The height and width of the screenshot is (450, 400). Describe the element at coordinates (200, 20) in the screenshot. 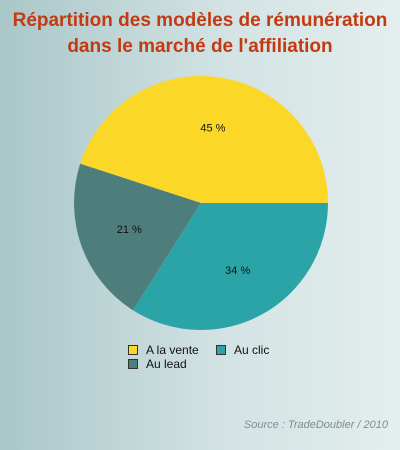

I see `chart-title-line-1: Répartition des modèles de rémunération` at that location.